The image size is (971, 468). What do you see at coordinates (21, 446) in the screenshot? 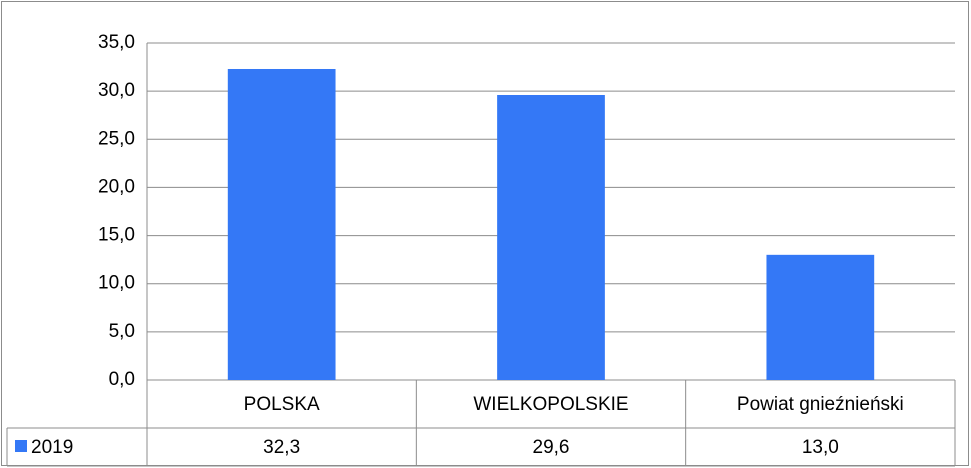
I see `legend-swatch` at bounding box center [21, 446].